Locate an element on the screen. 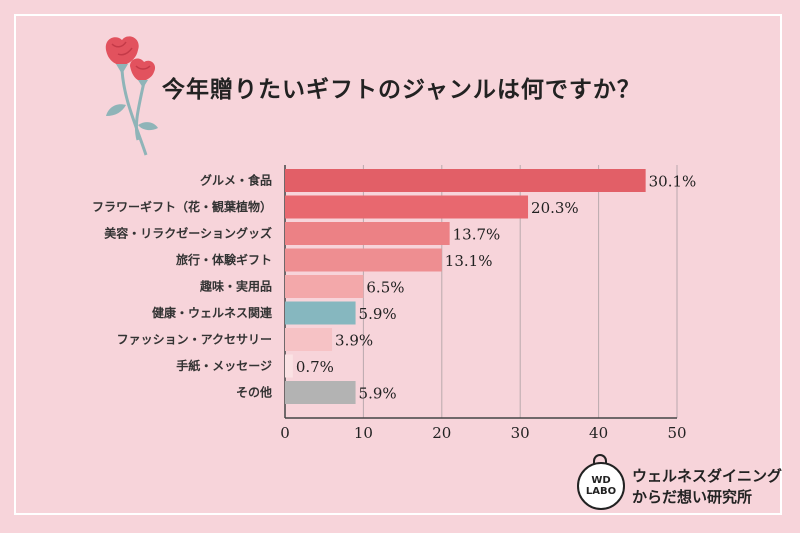  value-label: 20.3% is located at coordinates (555, 208).